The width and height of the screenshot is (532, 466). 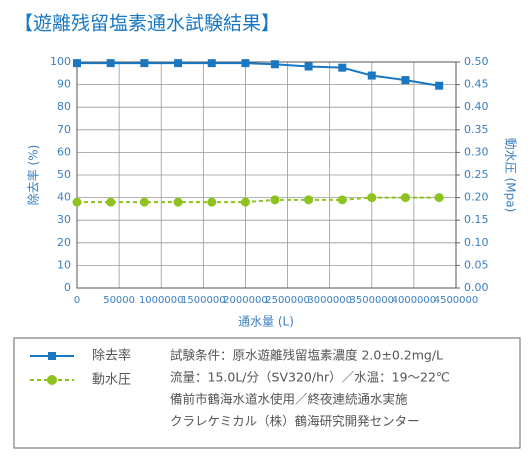 What do you see at coordinates (310, 377) in the screenshot?
I see `note: 流量：15.0L/分（SV320/hr）／水温：19～22℃` at bounding box center [310, 377].